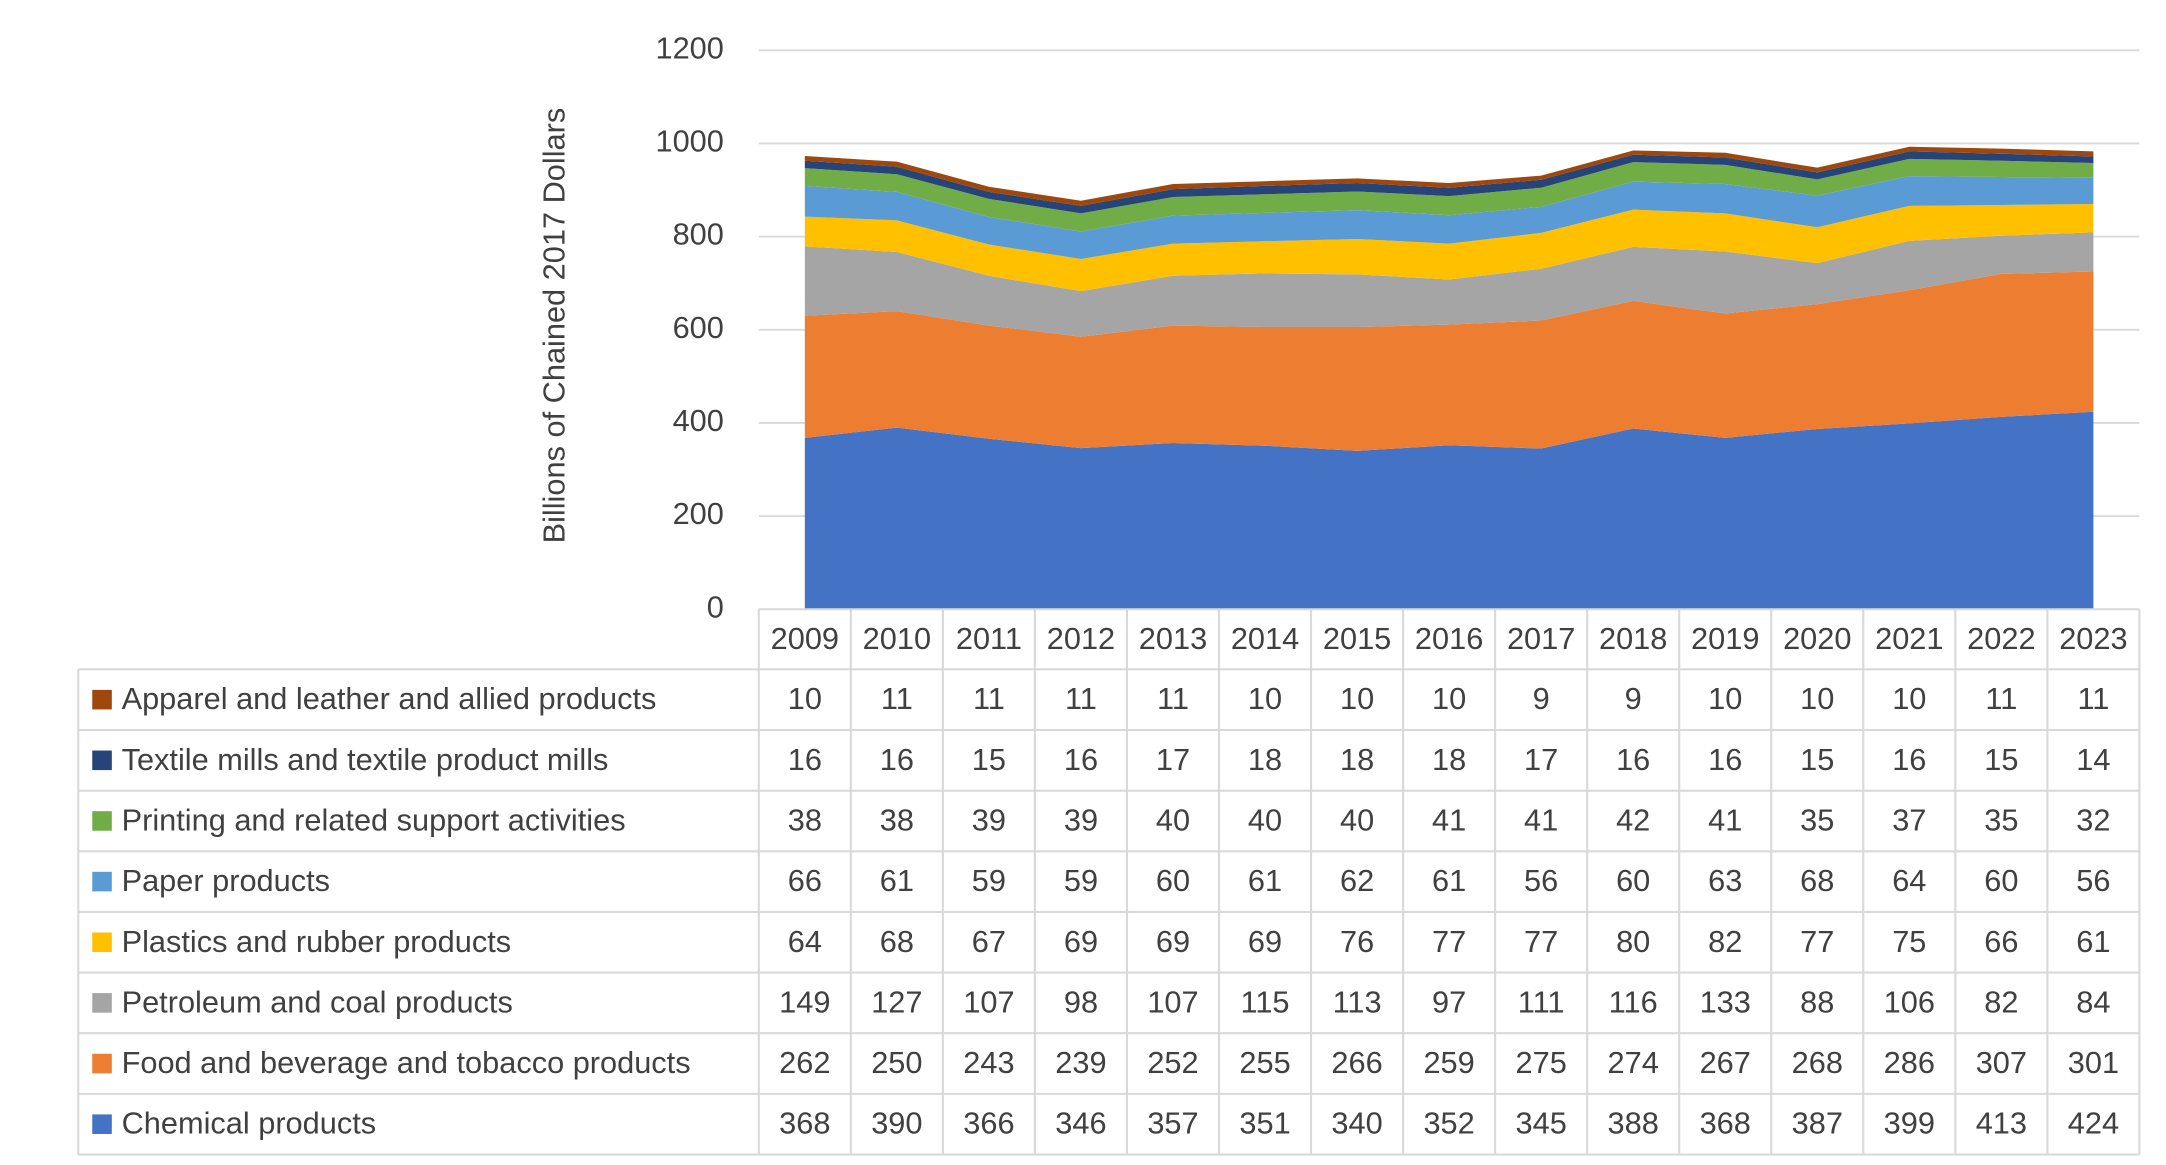 Image resolution: width=2166 pixels, height=1165 pixels. Describe the element at coordinates (1356, 1123) in the screenshot. I see `table-value: 340` at that location.